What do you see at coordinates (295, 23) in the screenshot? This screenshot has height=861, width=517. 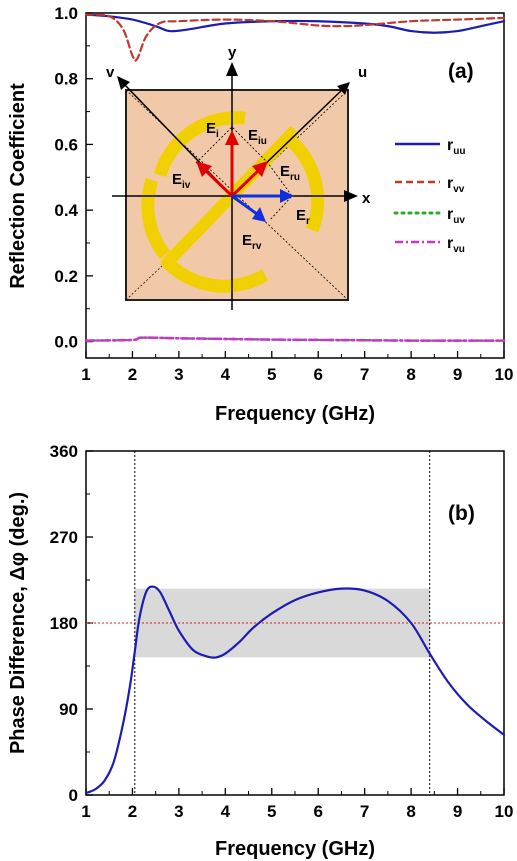 I see `series-line-ruu` at bounding box center [295, 23].